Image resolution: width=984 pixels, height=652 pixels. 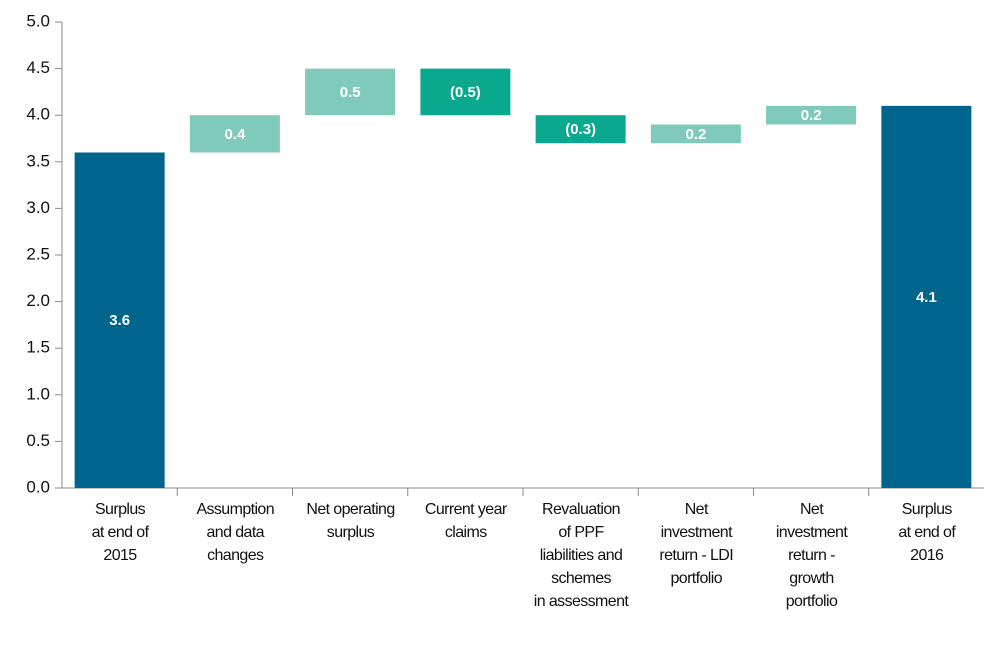 I want to click on y-tick-label: 0.5, so click(x=38, y=440).